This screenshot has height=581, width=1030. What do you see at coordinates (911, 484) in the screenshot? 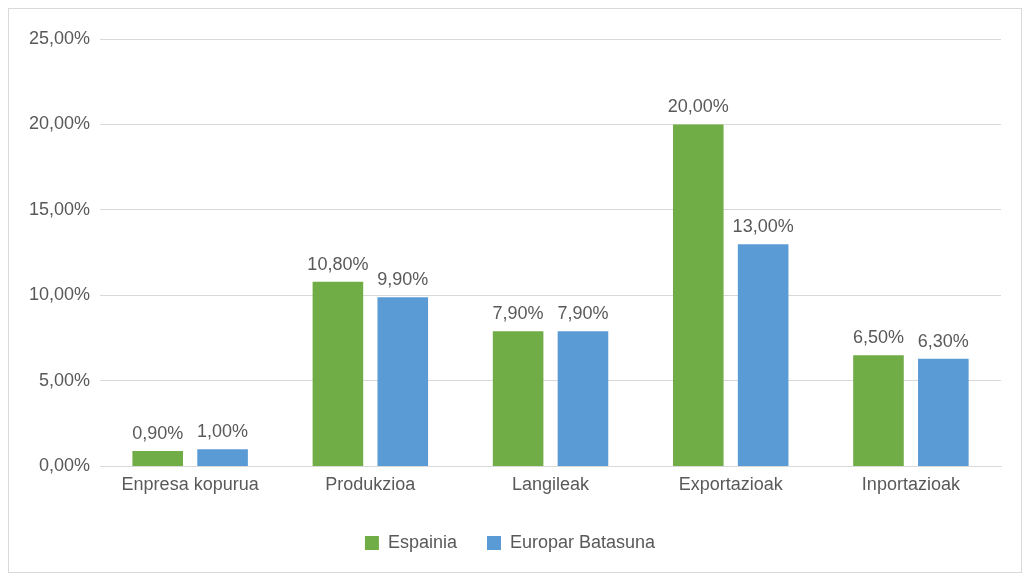
I see `x-tick-label: Inportazioak` at bounding box center [911, 484].